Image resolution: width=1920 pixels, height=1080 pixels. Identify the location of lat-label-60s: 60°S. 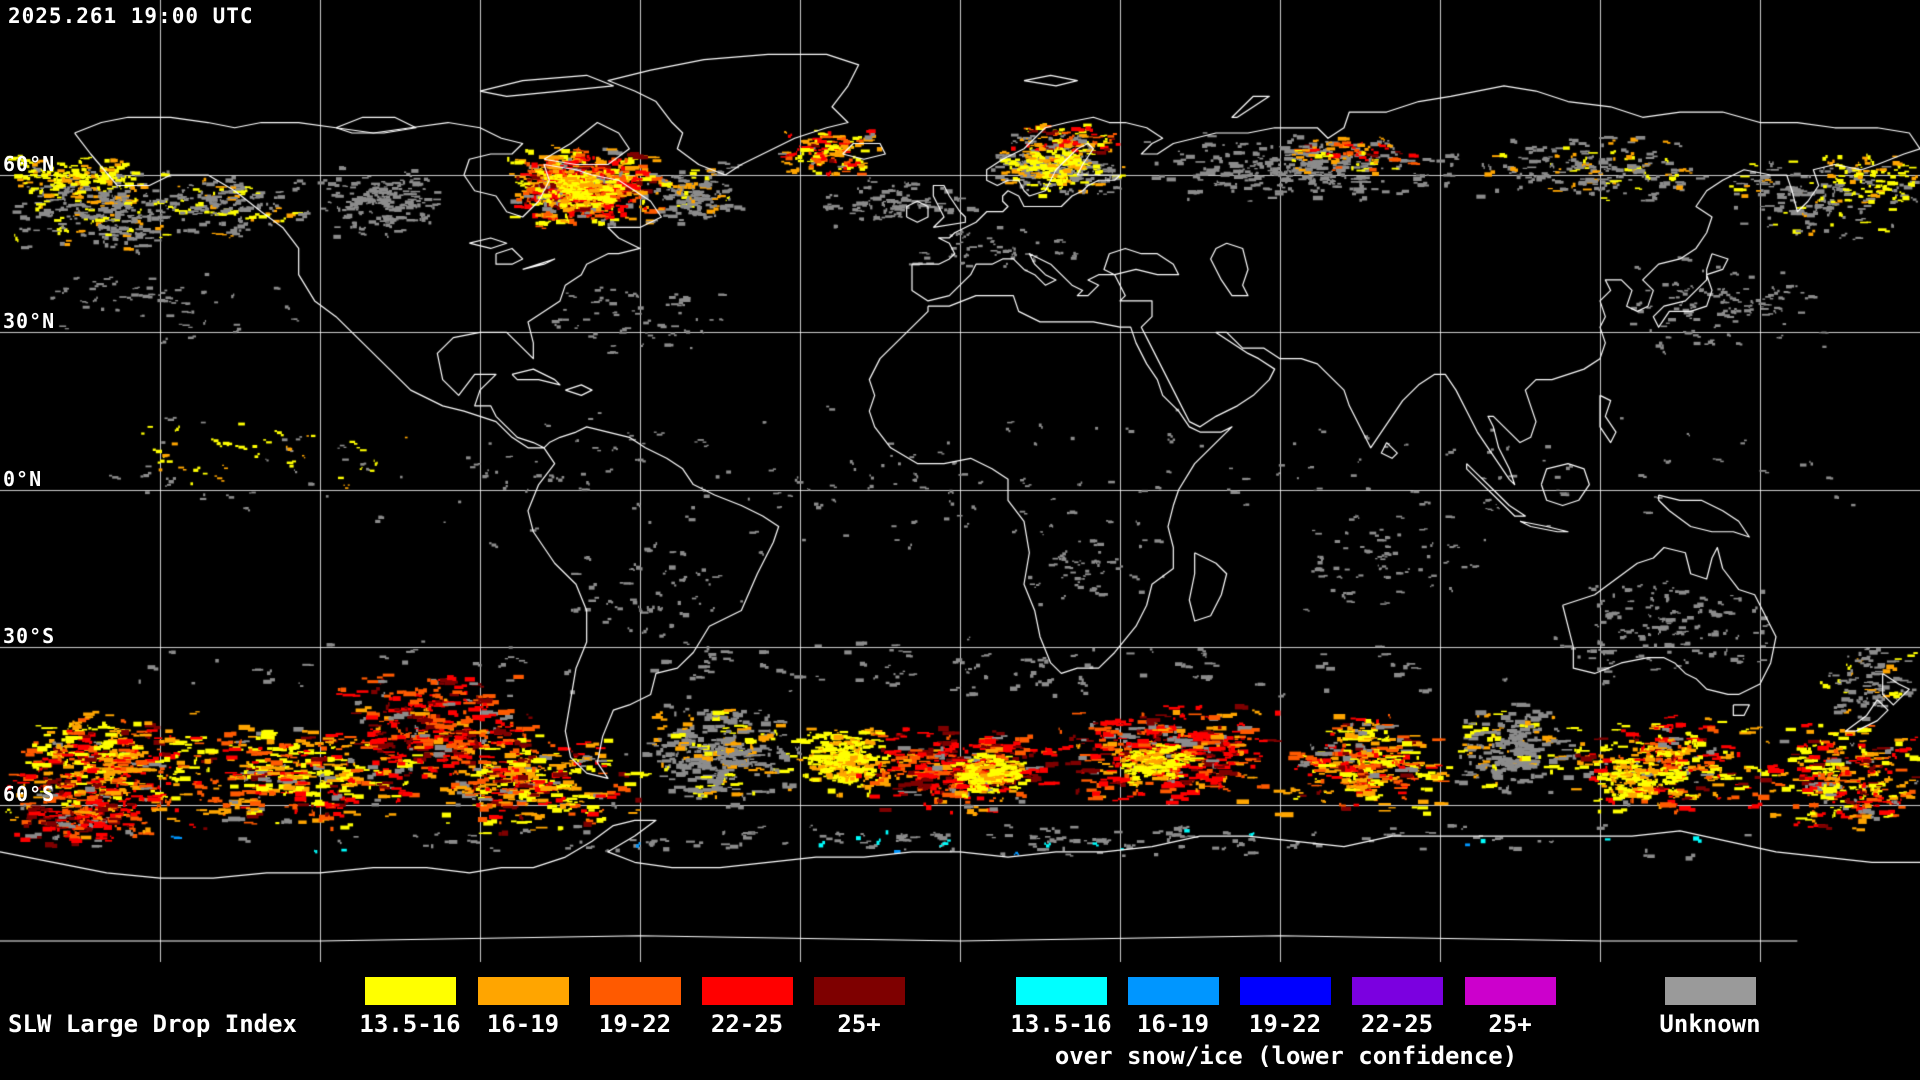
(29, 794).